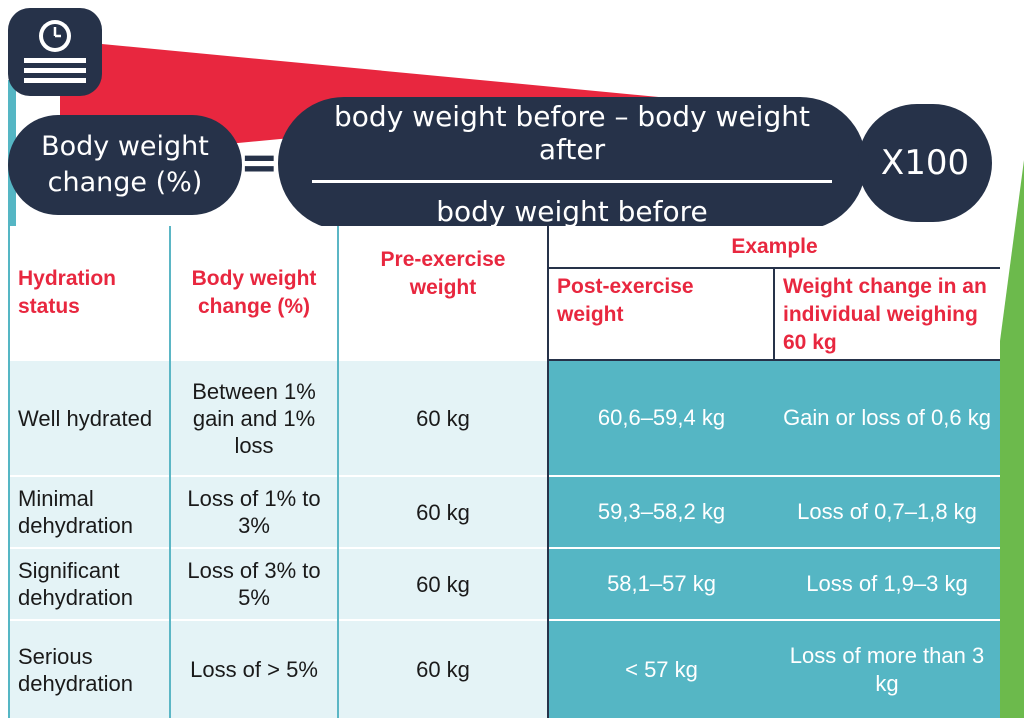 Image resolution: width=1024 pixels, height=718 pixels. What do you see at coordinates (887, 417) in the screenshot?
I see `cell-example-change: Gain or loss of 0,6 kg` at bounding box center [887, 417].